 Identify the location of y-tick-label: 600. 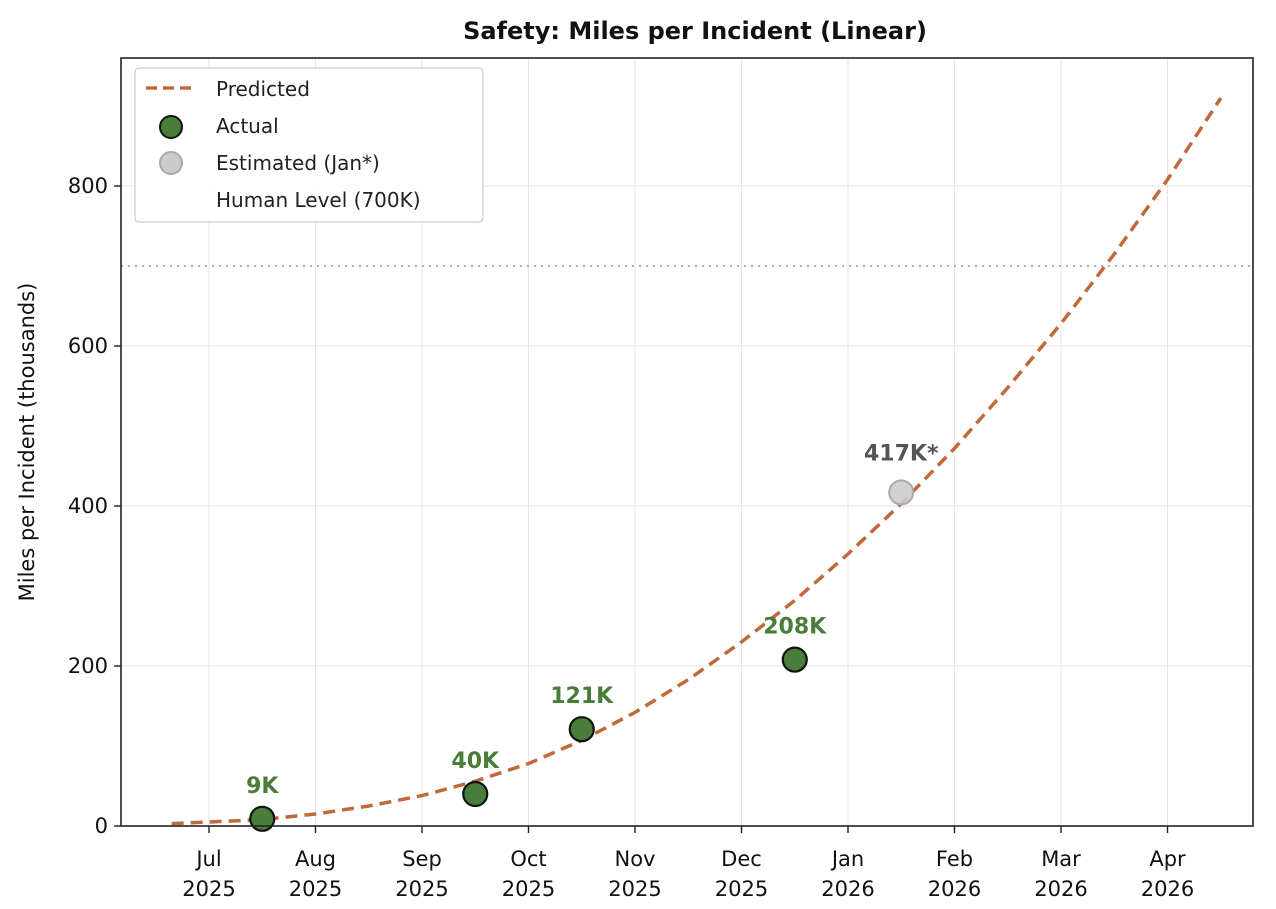
(88, 346).